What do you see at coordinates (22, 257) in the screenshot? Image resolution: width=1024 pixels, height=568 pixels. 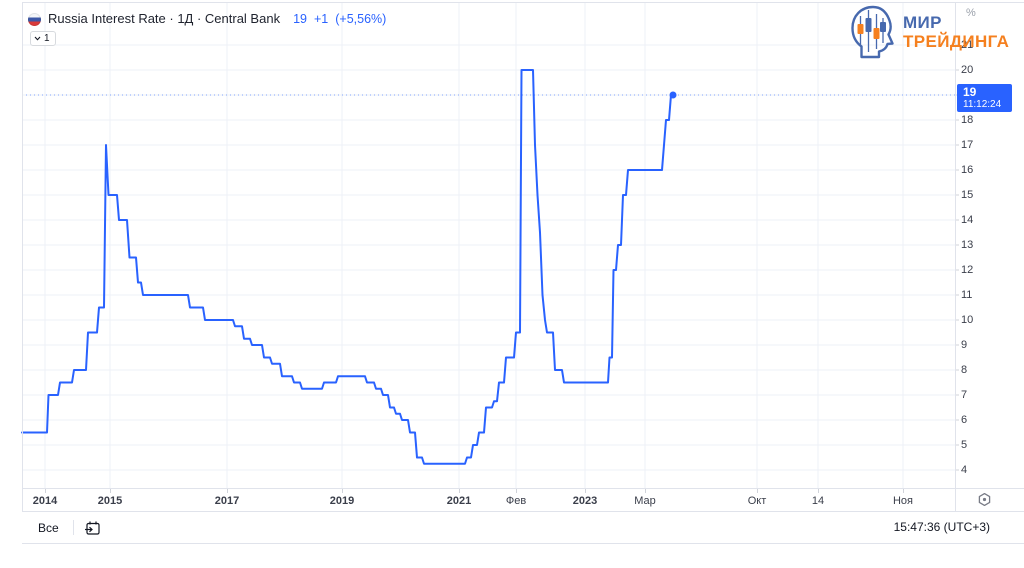 I see `left-border` at bounding box center [22, 257].